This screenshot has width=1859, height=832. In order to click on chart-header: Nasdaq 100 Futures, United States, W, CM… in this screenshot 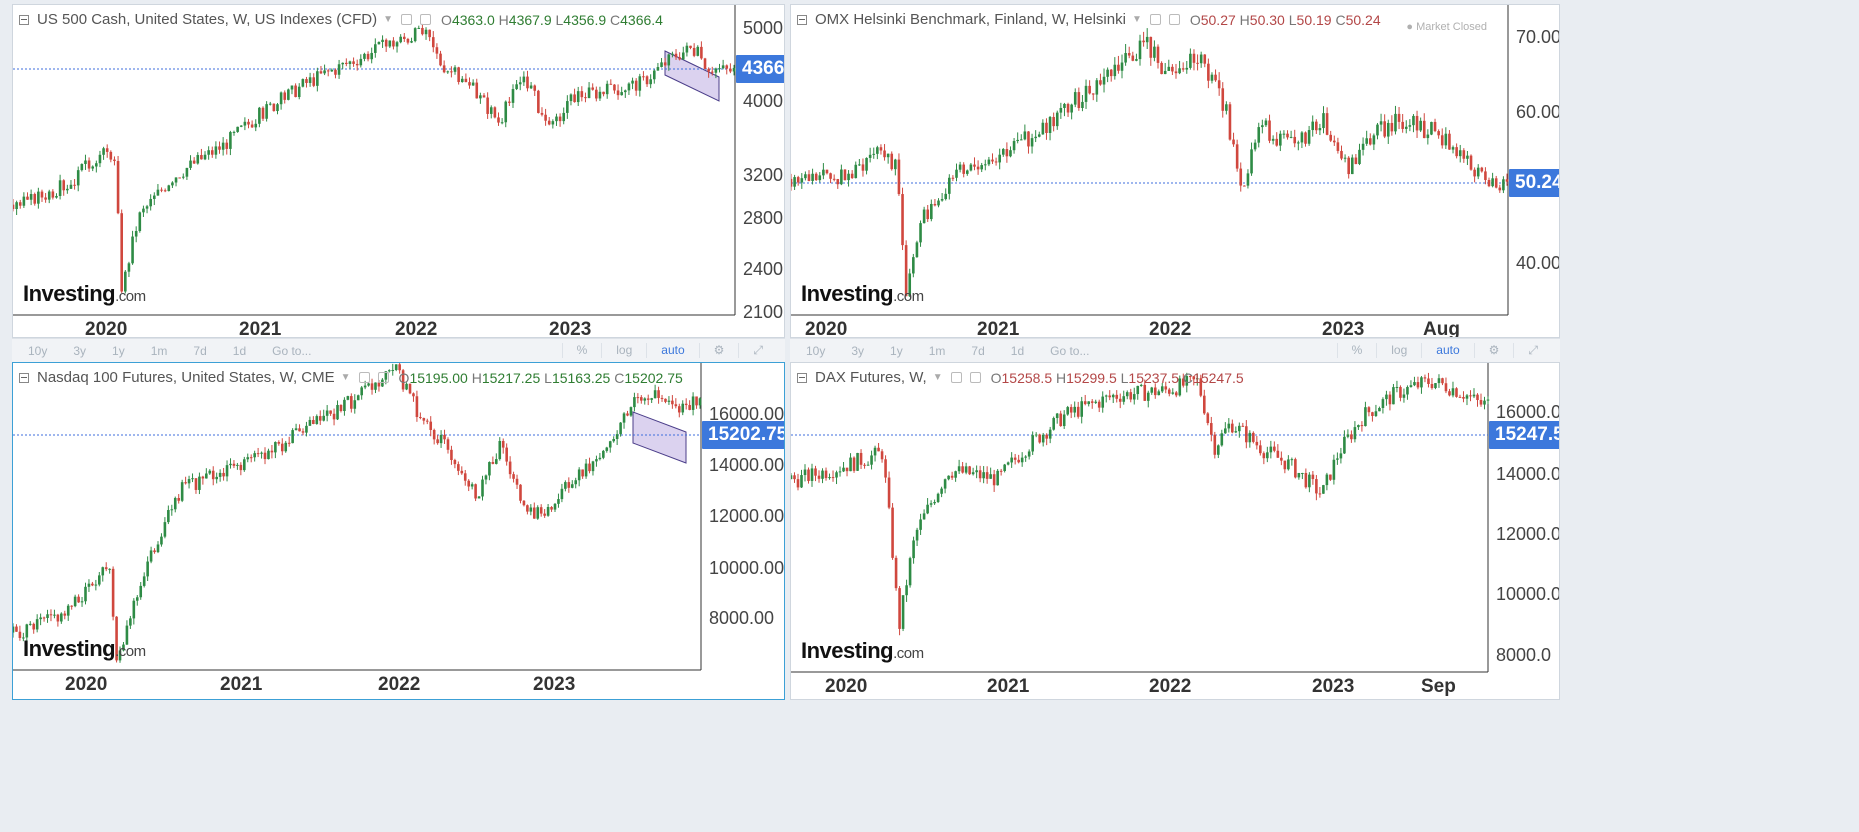, I will do `click(351, 377)`.